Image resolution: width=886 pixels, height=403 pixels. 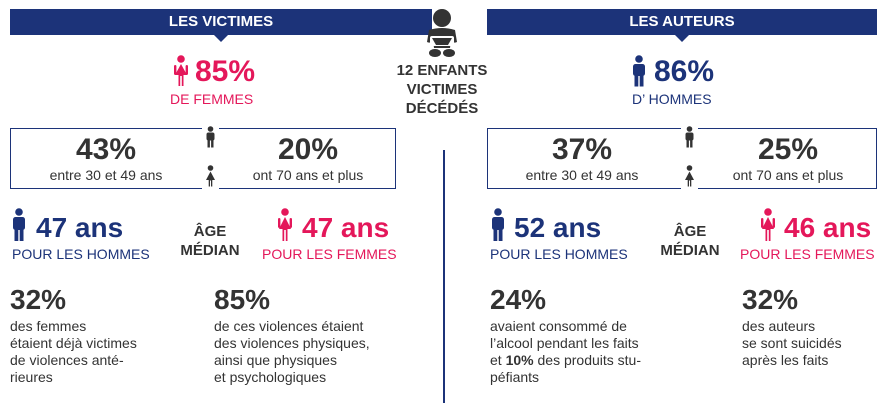 I want to click on age-pct-30-49: 37%, so click(x=582, y=149).